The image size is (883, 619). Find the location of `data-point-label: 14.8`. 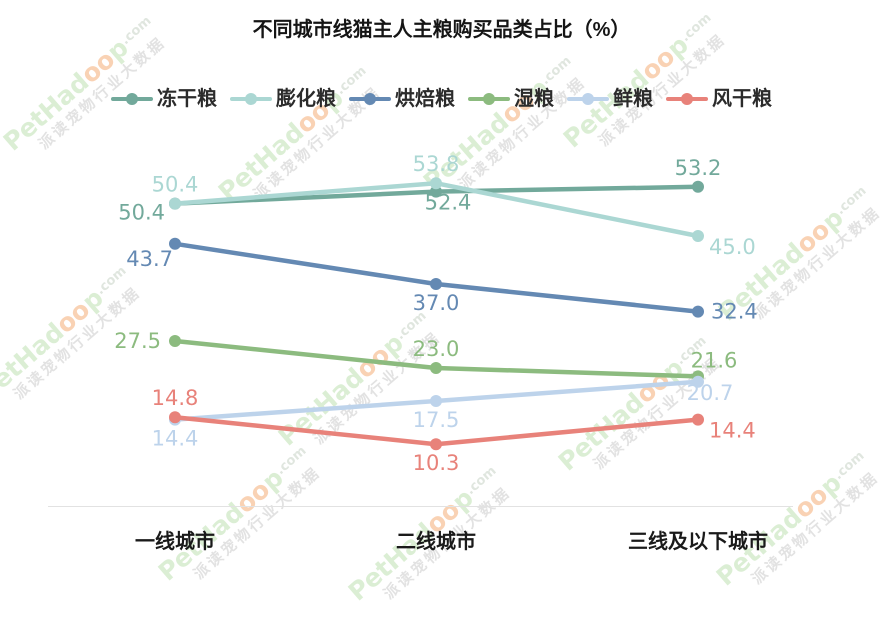

data-point-label: 14.8 is located at coordinates (175, 398).